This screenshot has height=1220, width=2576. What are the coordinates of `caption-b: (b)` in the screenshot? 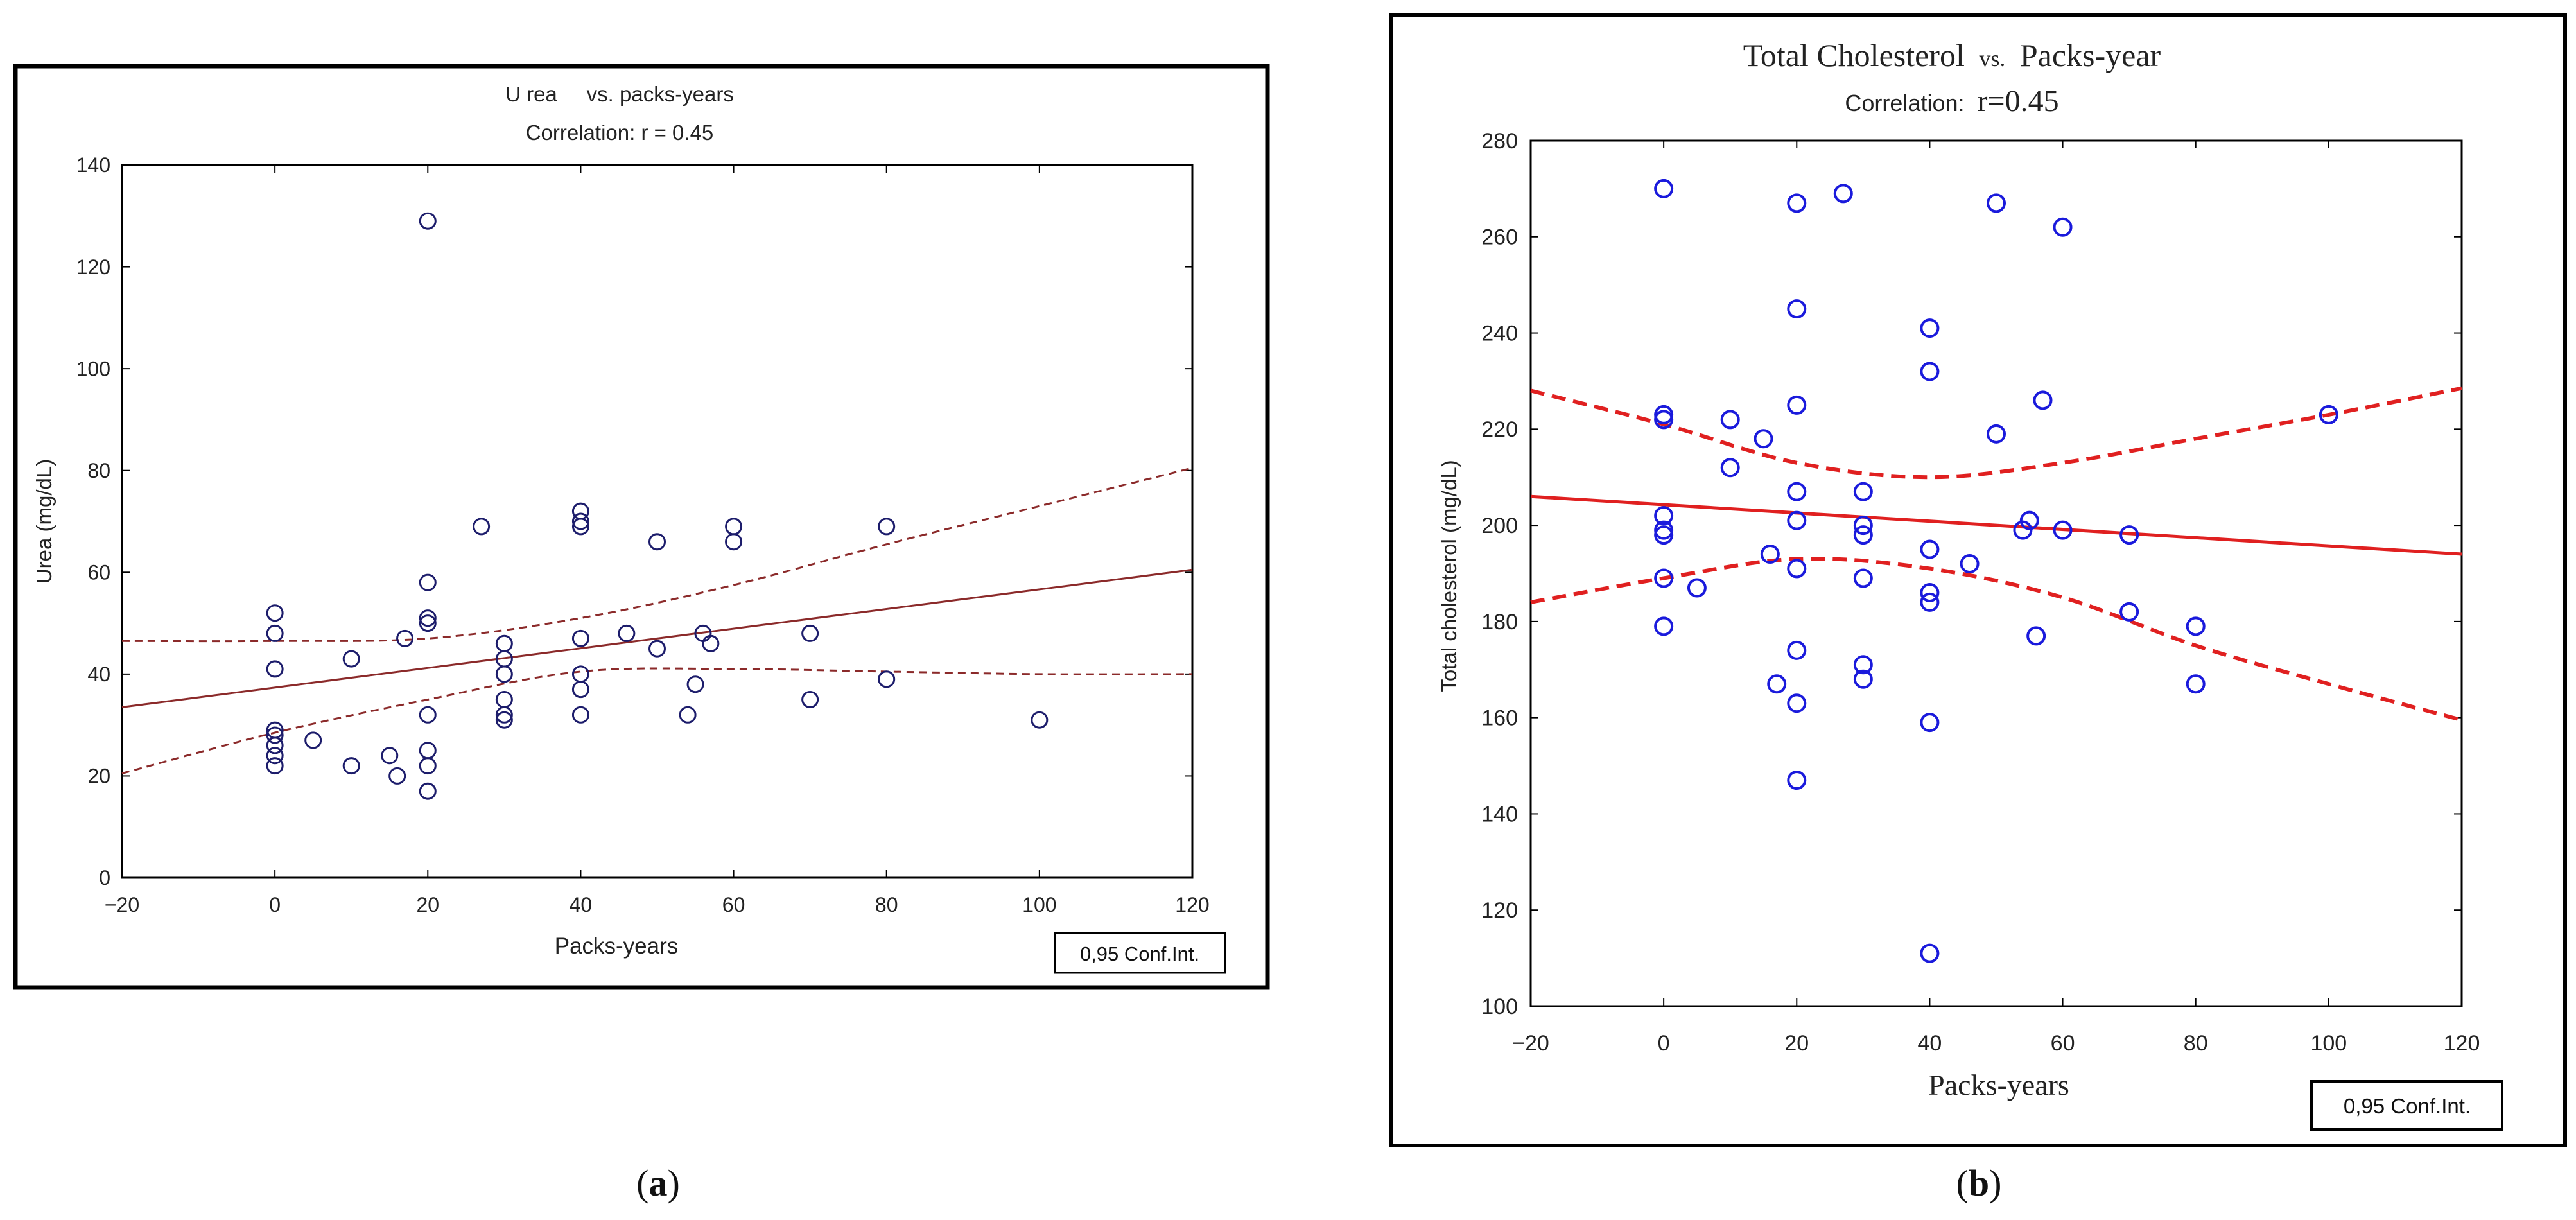 It's located at (1979, 1183).